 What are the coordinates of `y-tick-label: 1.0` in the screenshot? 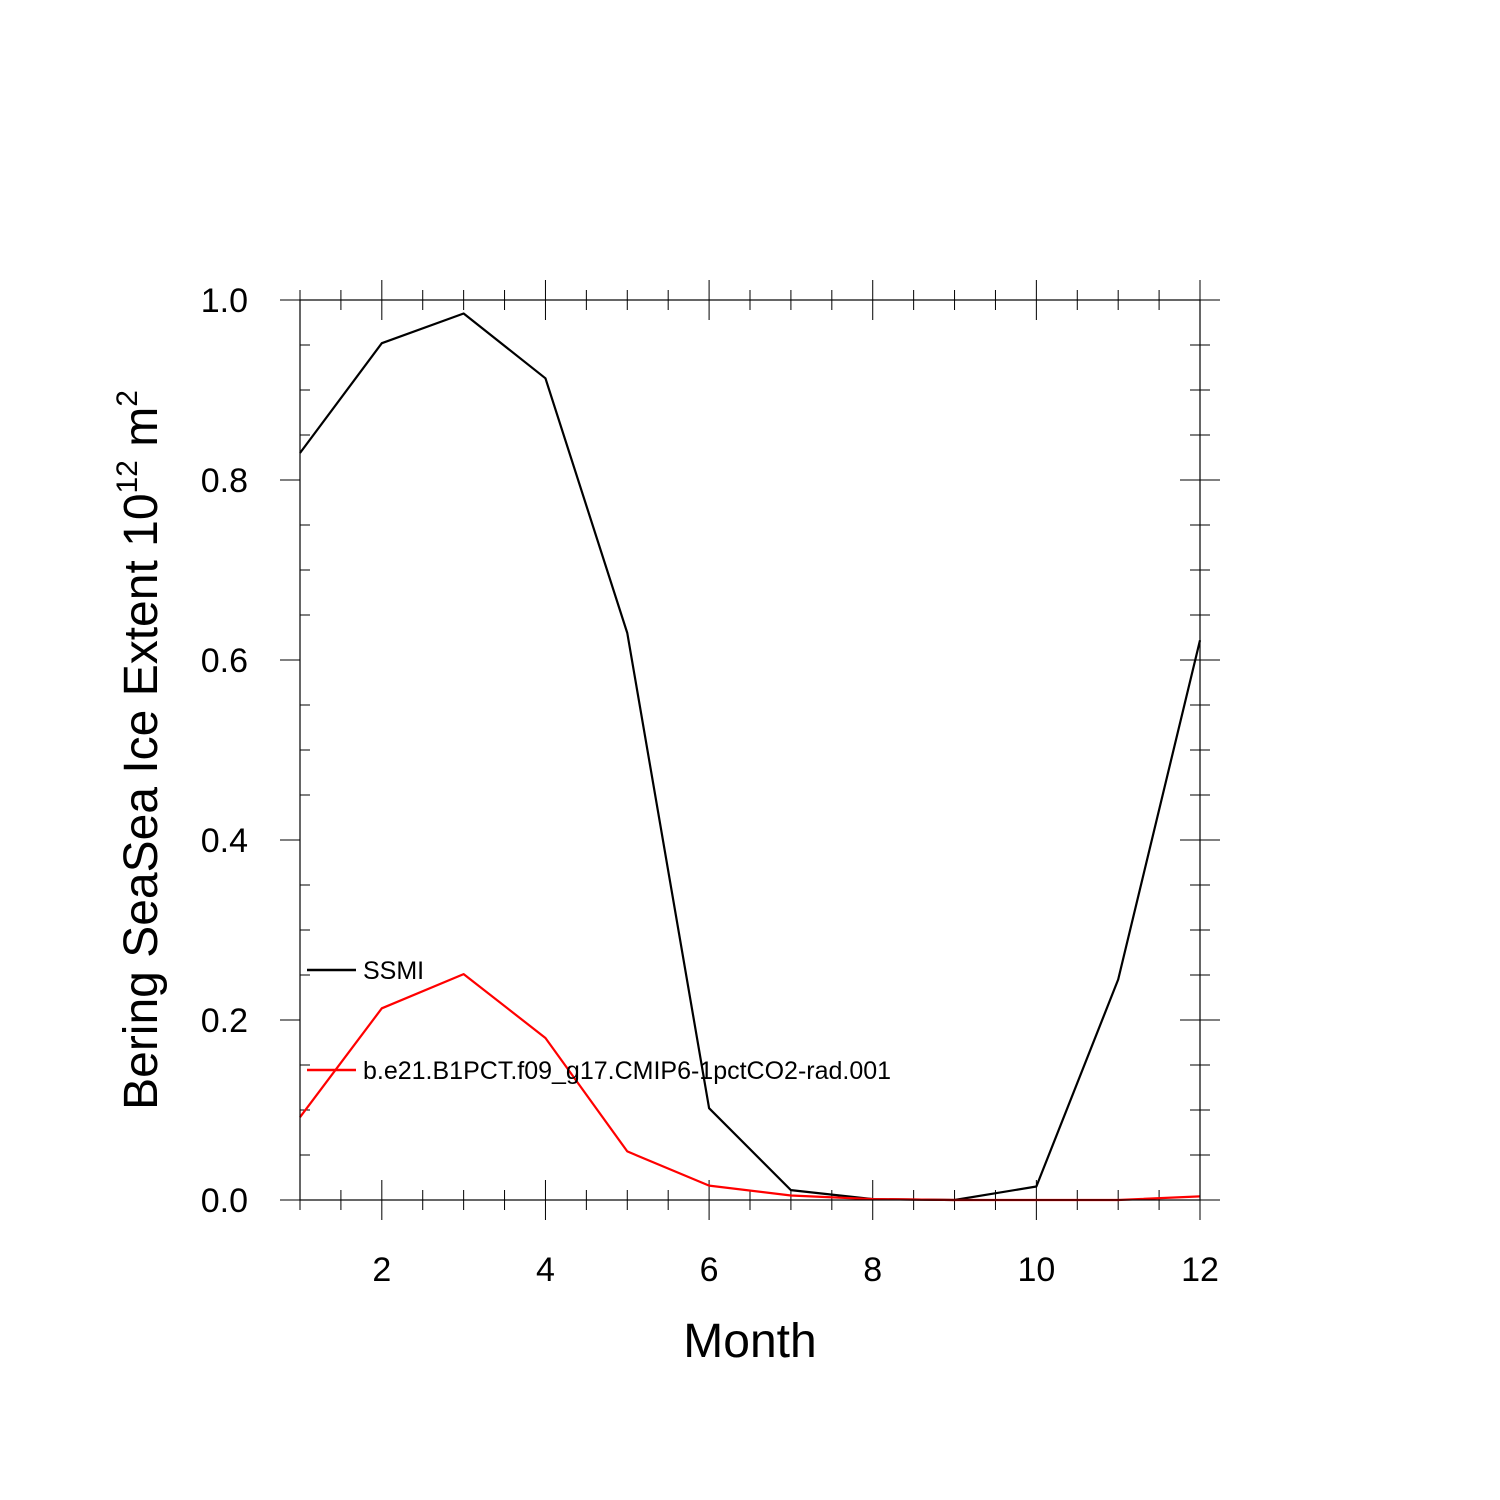 It's located at (224, 301).